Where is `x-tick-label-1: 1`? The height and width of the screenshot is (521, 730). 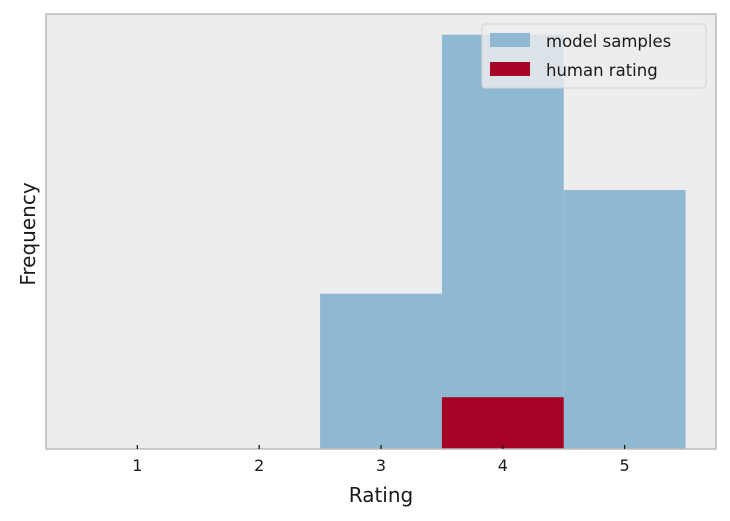
x-tick-label-1: 1 is located at coordinates (137, 465).